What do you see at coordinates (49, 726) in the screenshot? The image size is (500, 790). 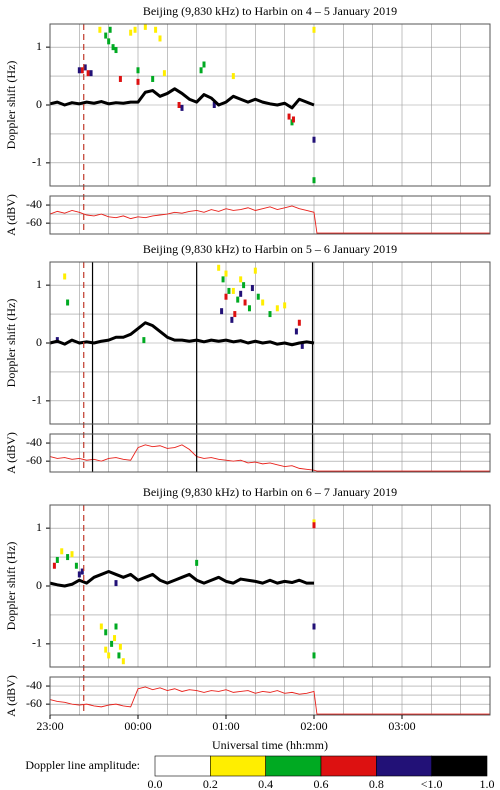 I see `x-tick-label: 23:00` at bounding box center [49, 726].